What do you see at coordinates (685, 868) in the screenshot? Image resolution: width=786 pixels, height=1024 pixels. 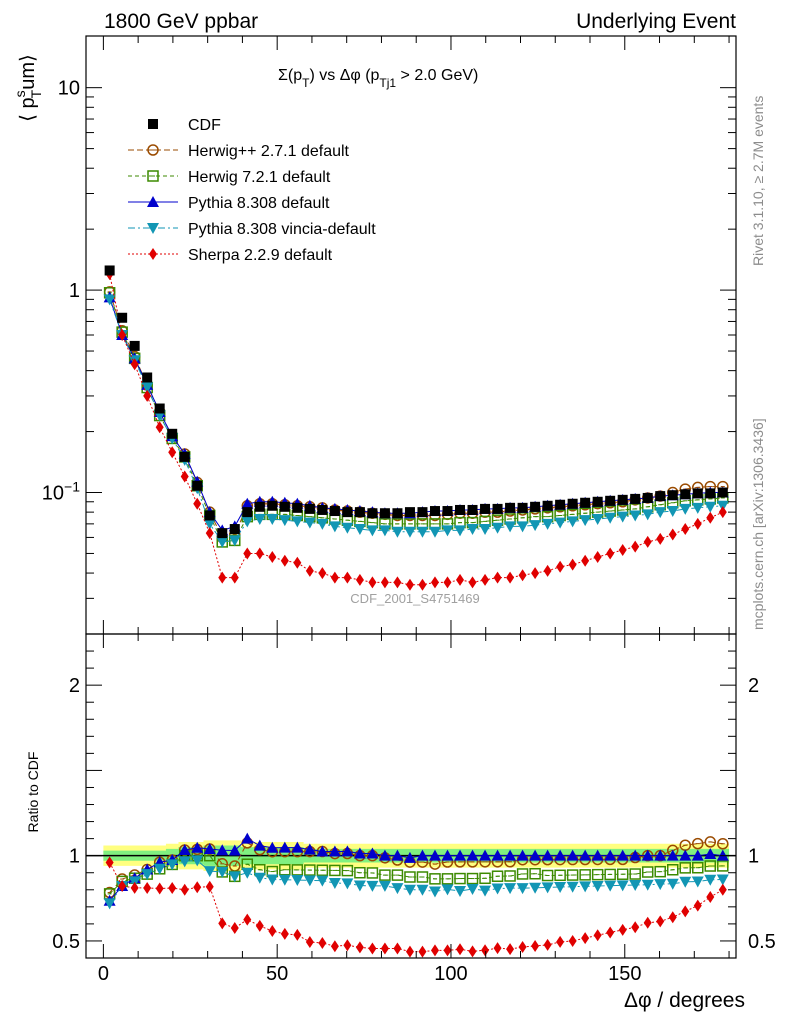 I see `ratio-point-herwig7-46-box` at bounding box center [685, 868].